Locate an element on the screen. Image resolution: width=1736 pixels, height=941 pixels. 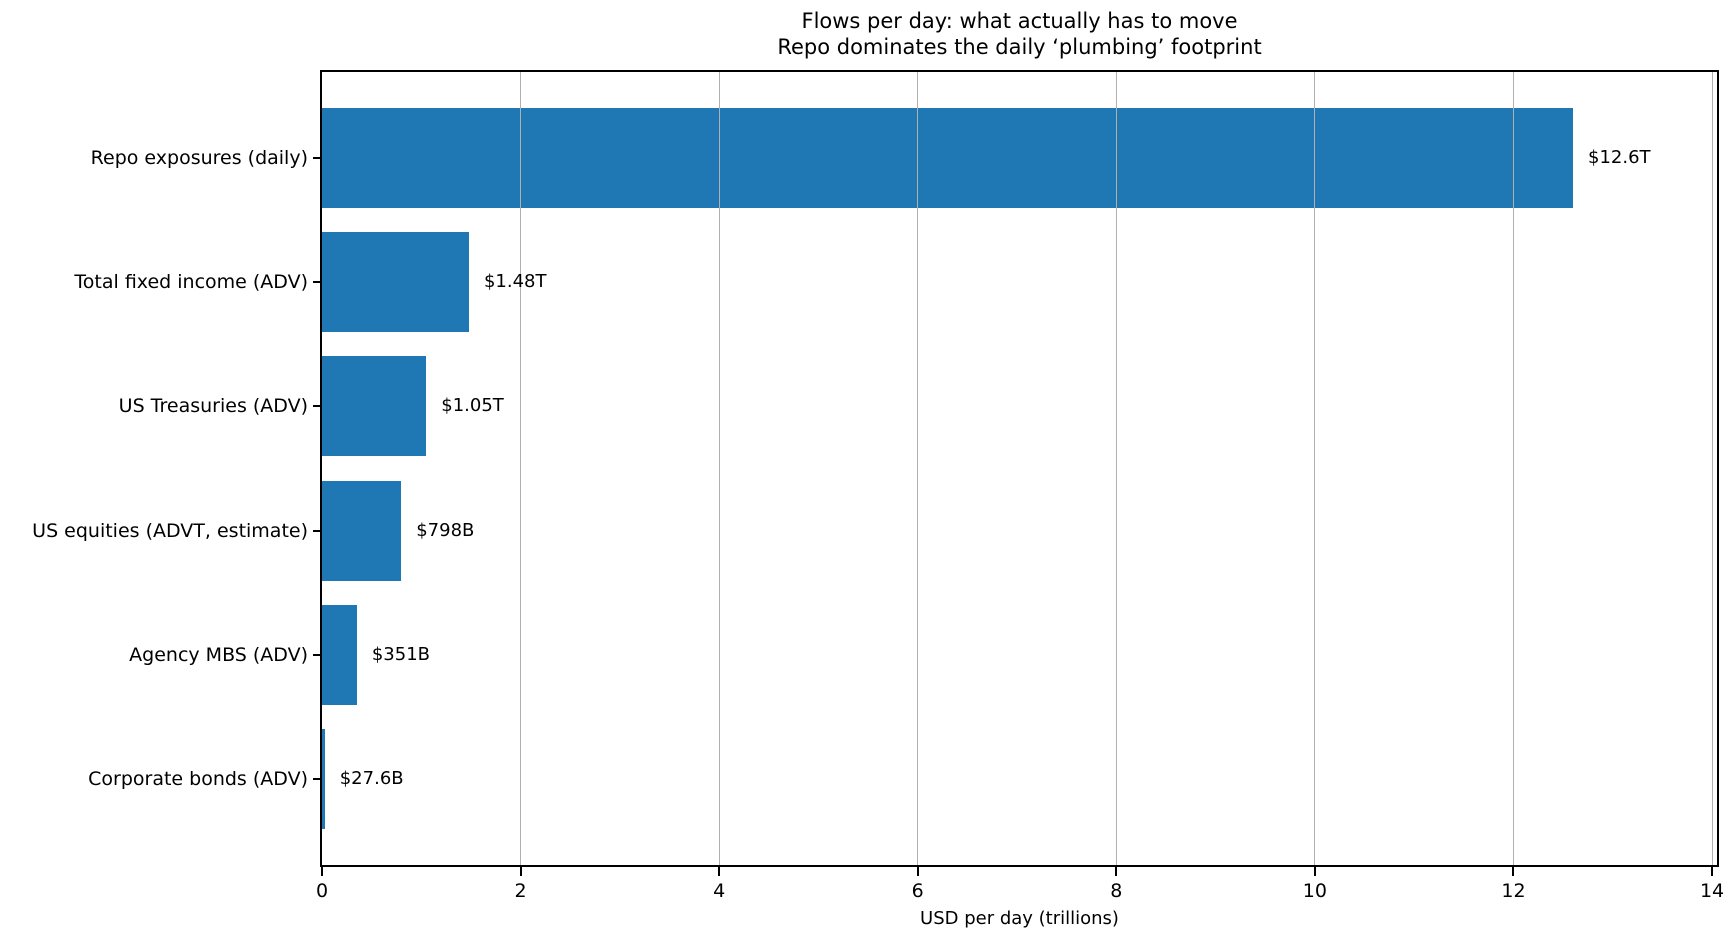
x-tick-label-12: 12 is located at coordinates (1513, 891).